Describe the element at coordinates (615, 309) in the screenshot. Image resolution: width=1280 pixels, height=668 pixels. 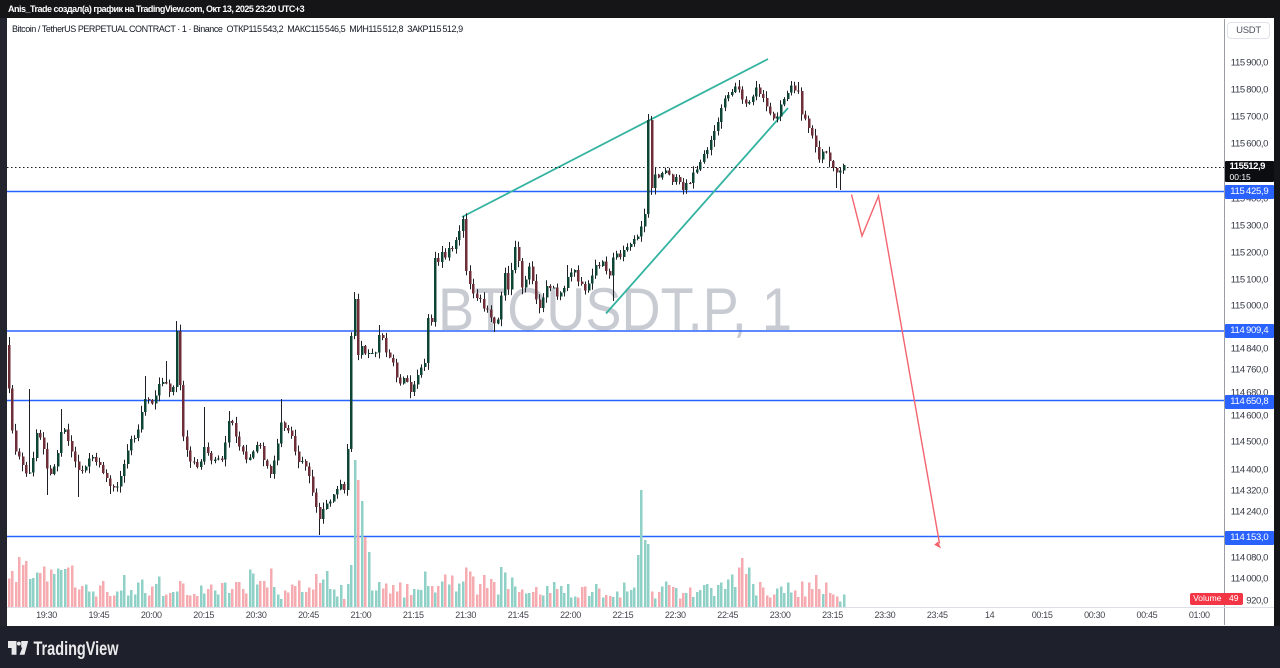
I see `svg-text: BTCUSDT.P, 1` at that location.